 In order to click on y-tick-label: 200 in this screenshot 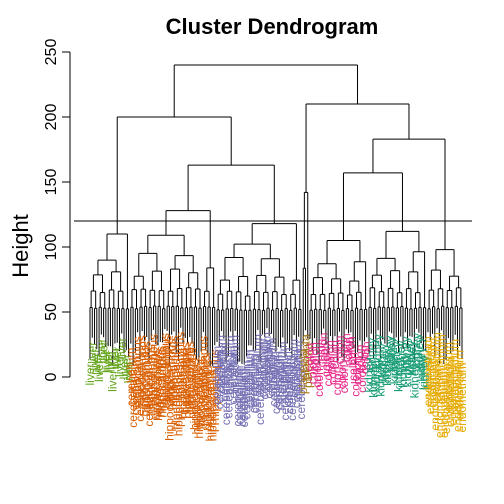, I will do `click(51, 117)`.